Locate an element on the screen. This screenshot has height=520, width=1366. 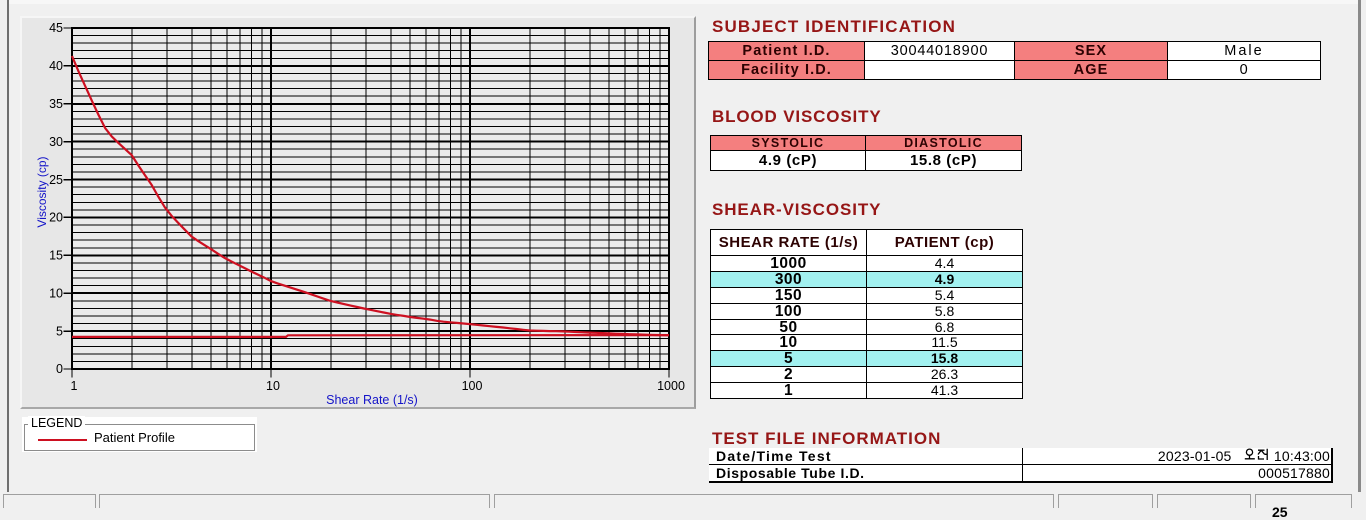
svg-text: 1 is located at coordinates (74, 386).